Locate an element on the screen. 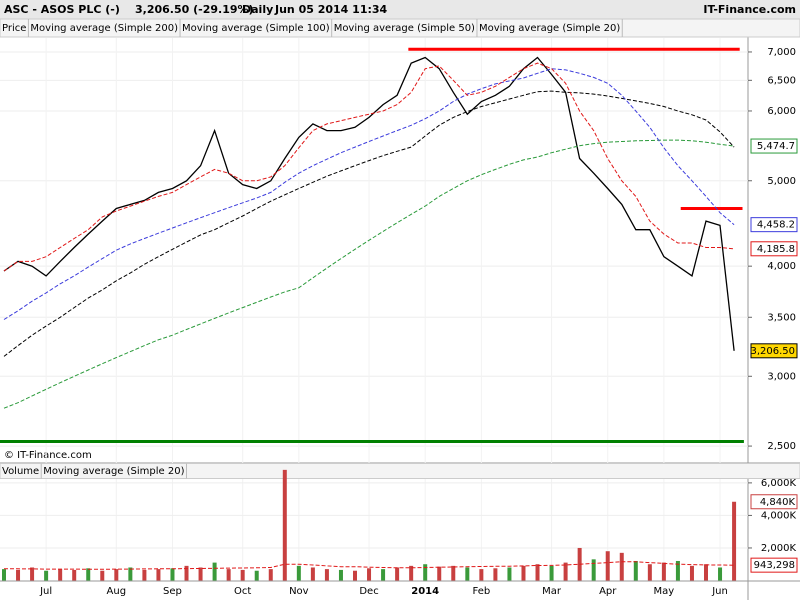 Image resolution: width=800 pixels, height=600 pixels. value-label: 4,185.8 is located at coordinates (776, 249).